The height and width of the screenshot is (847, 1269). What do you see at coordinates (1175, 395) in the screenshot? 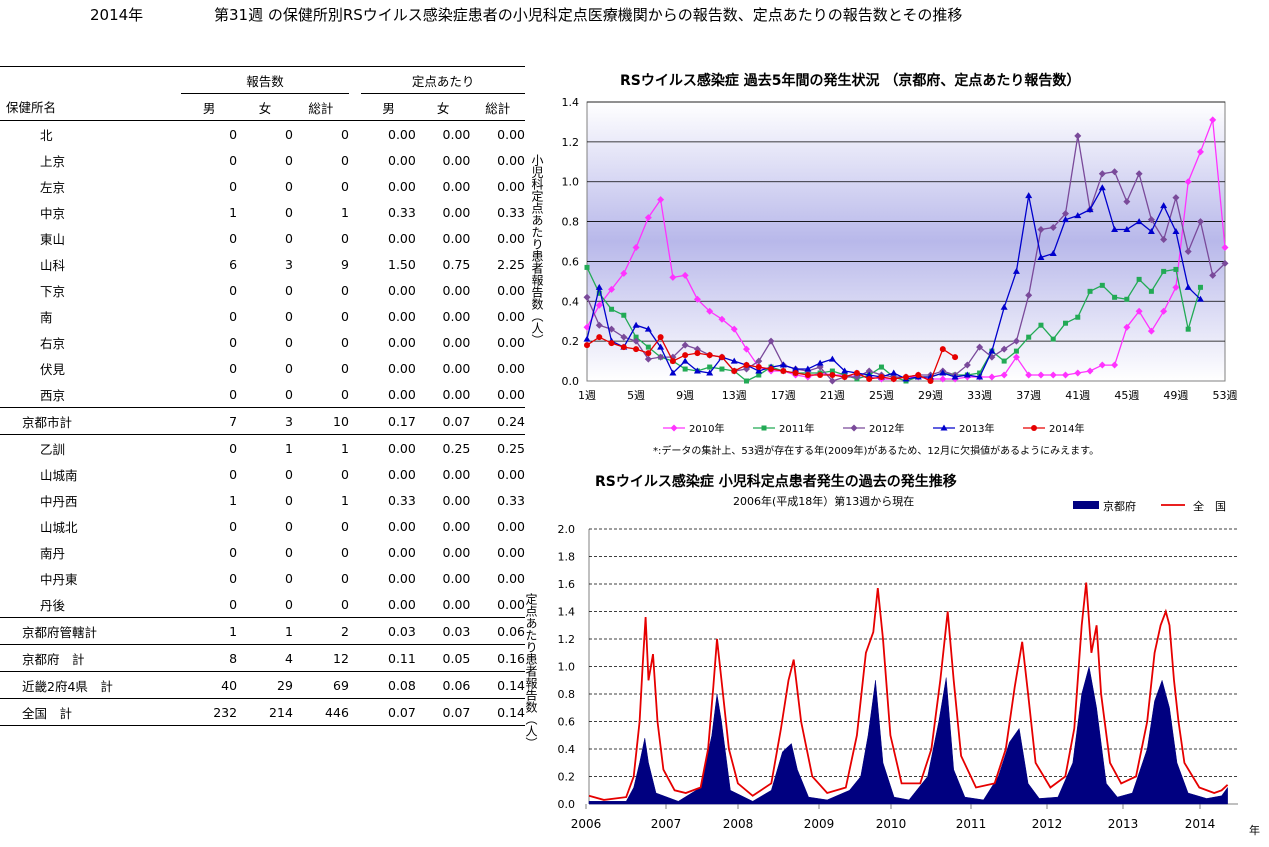
I see `x-tick-label: 49週` at bounding box center [1175, 395].